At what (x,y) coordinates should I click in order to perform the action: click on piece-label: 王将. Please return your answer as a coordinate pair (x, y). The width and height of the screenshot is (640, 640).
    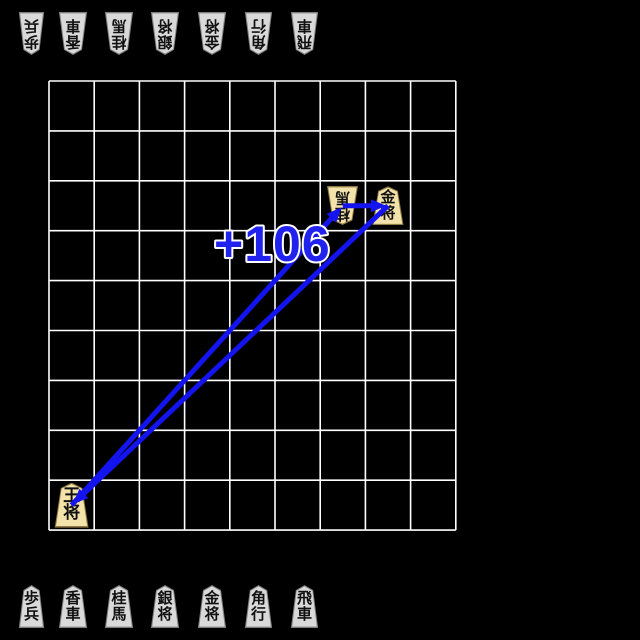
    Looking at the image, I should click on (72, 504).